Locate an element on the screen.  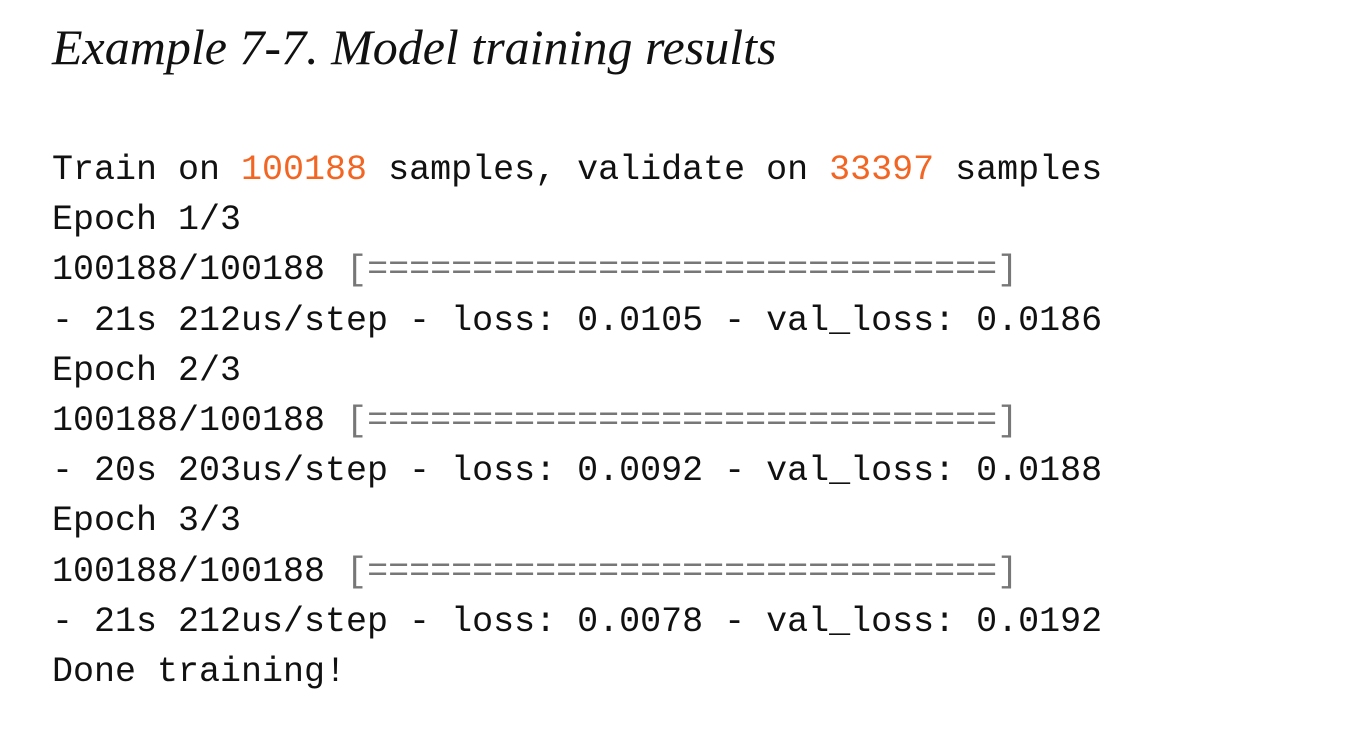
code-number: 100188 is located at coordinates (304, 170).